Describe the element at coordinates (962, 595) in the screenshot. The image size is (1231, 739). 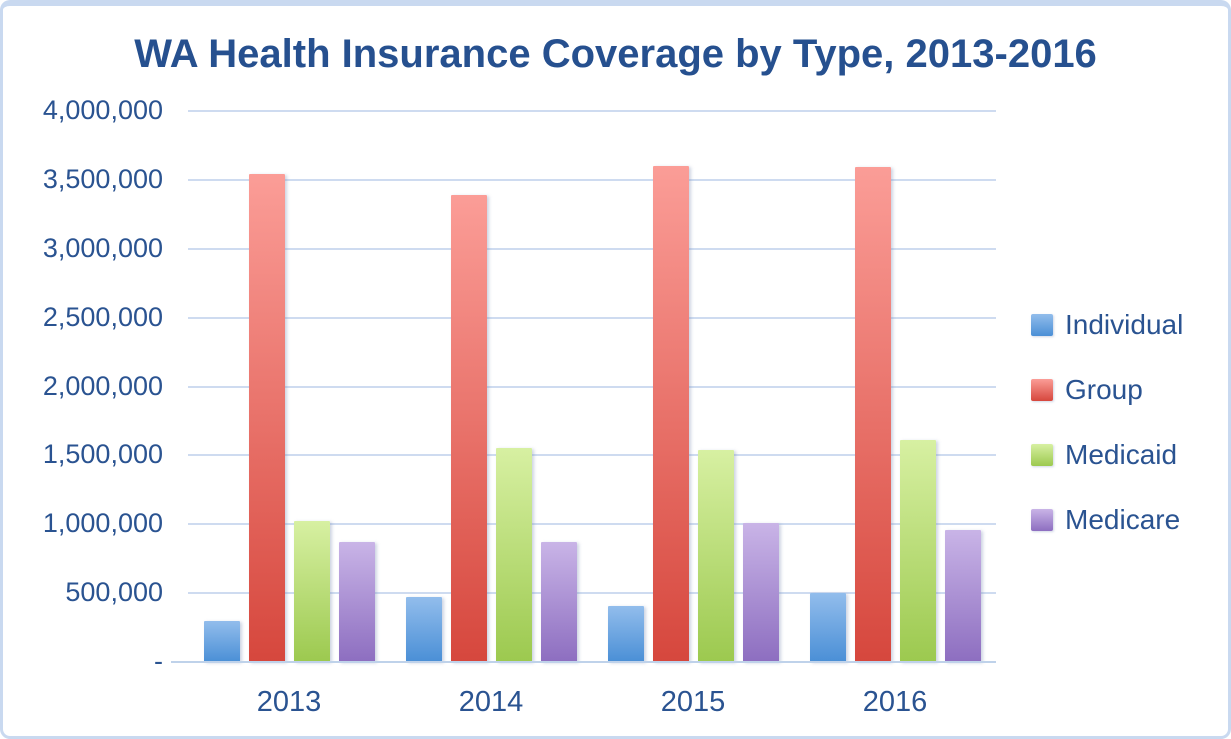
I see `bar-medicare-2016` at that location.